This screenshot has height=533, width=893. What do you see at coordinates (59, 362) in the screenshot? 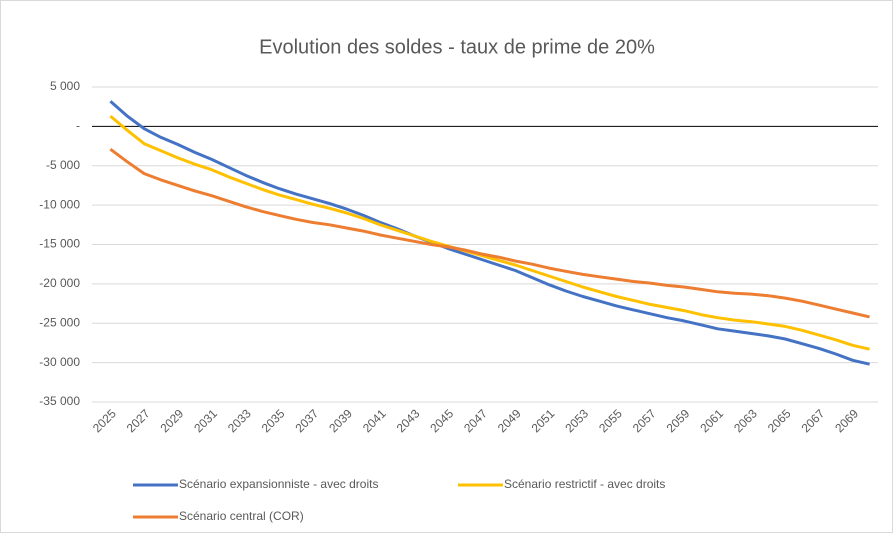
I see `y-tick-label: -30 000` at bounding box center [59, 362].